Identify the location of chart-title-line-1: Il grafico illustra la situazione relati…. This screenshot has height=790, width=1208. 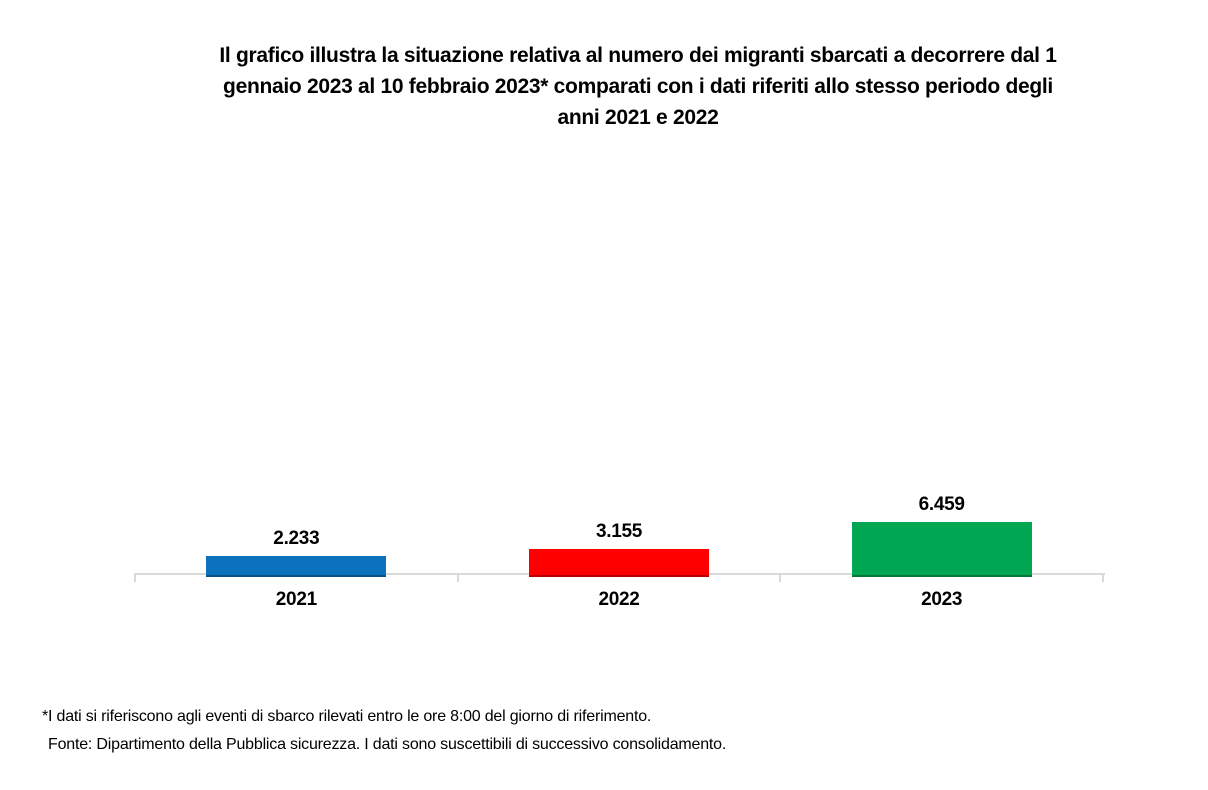
(638, 55).